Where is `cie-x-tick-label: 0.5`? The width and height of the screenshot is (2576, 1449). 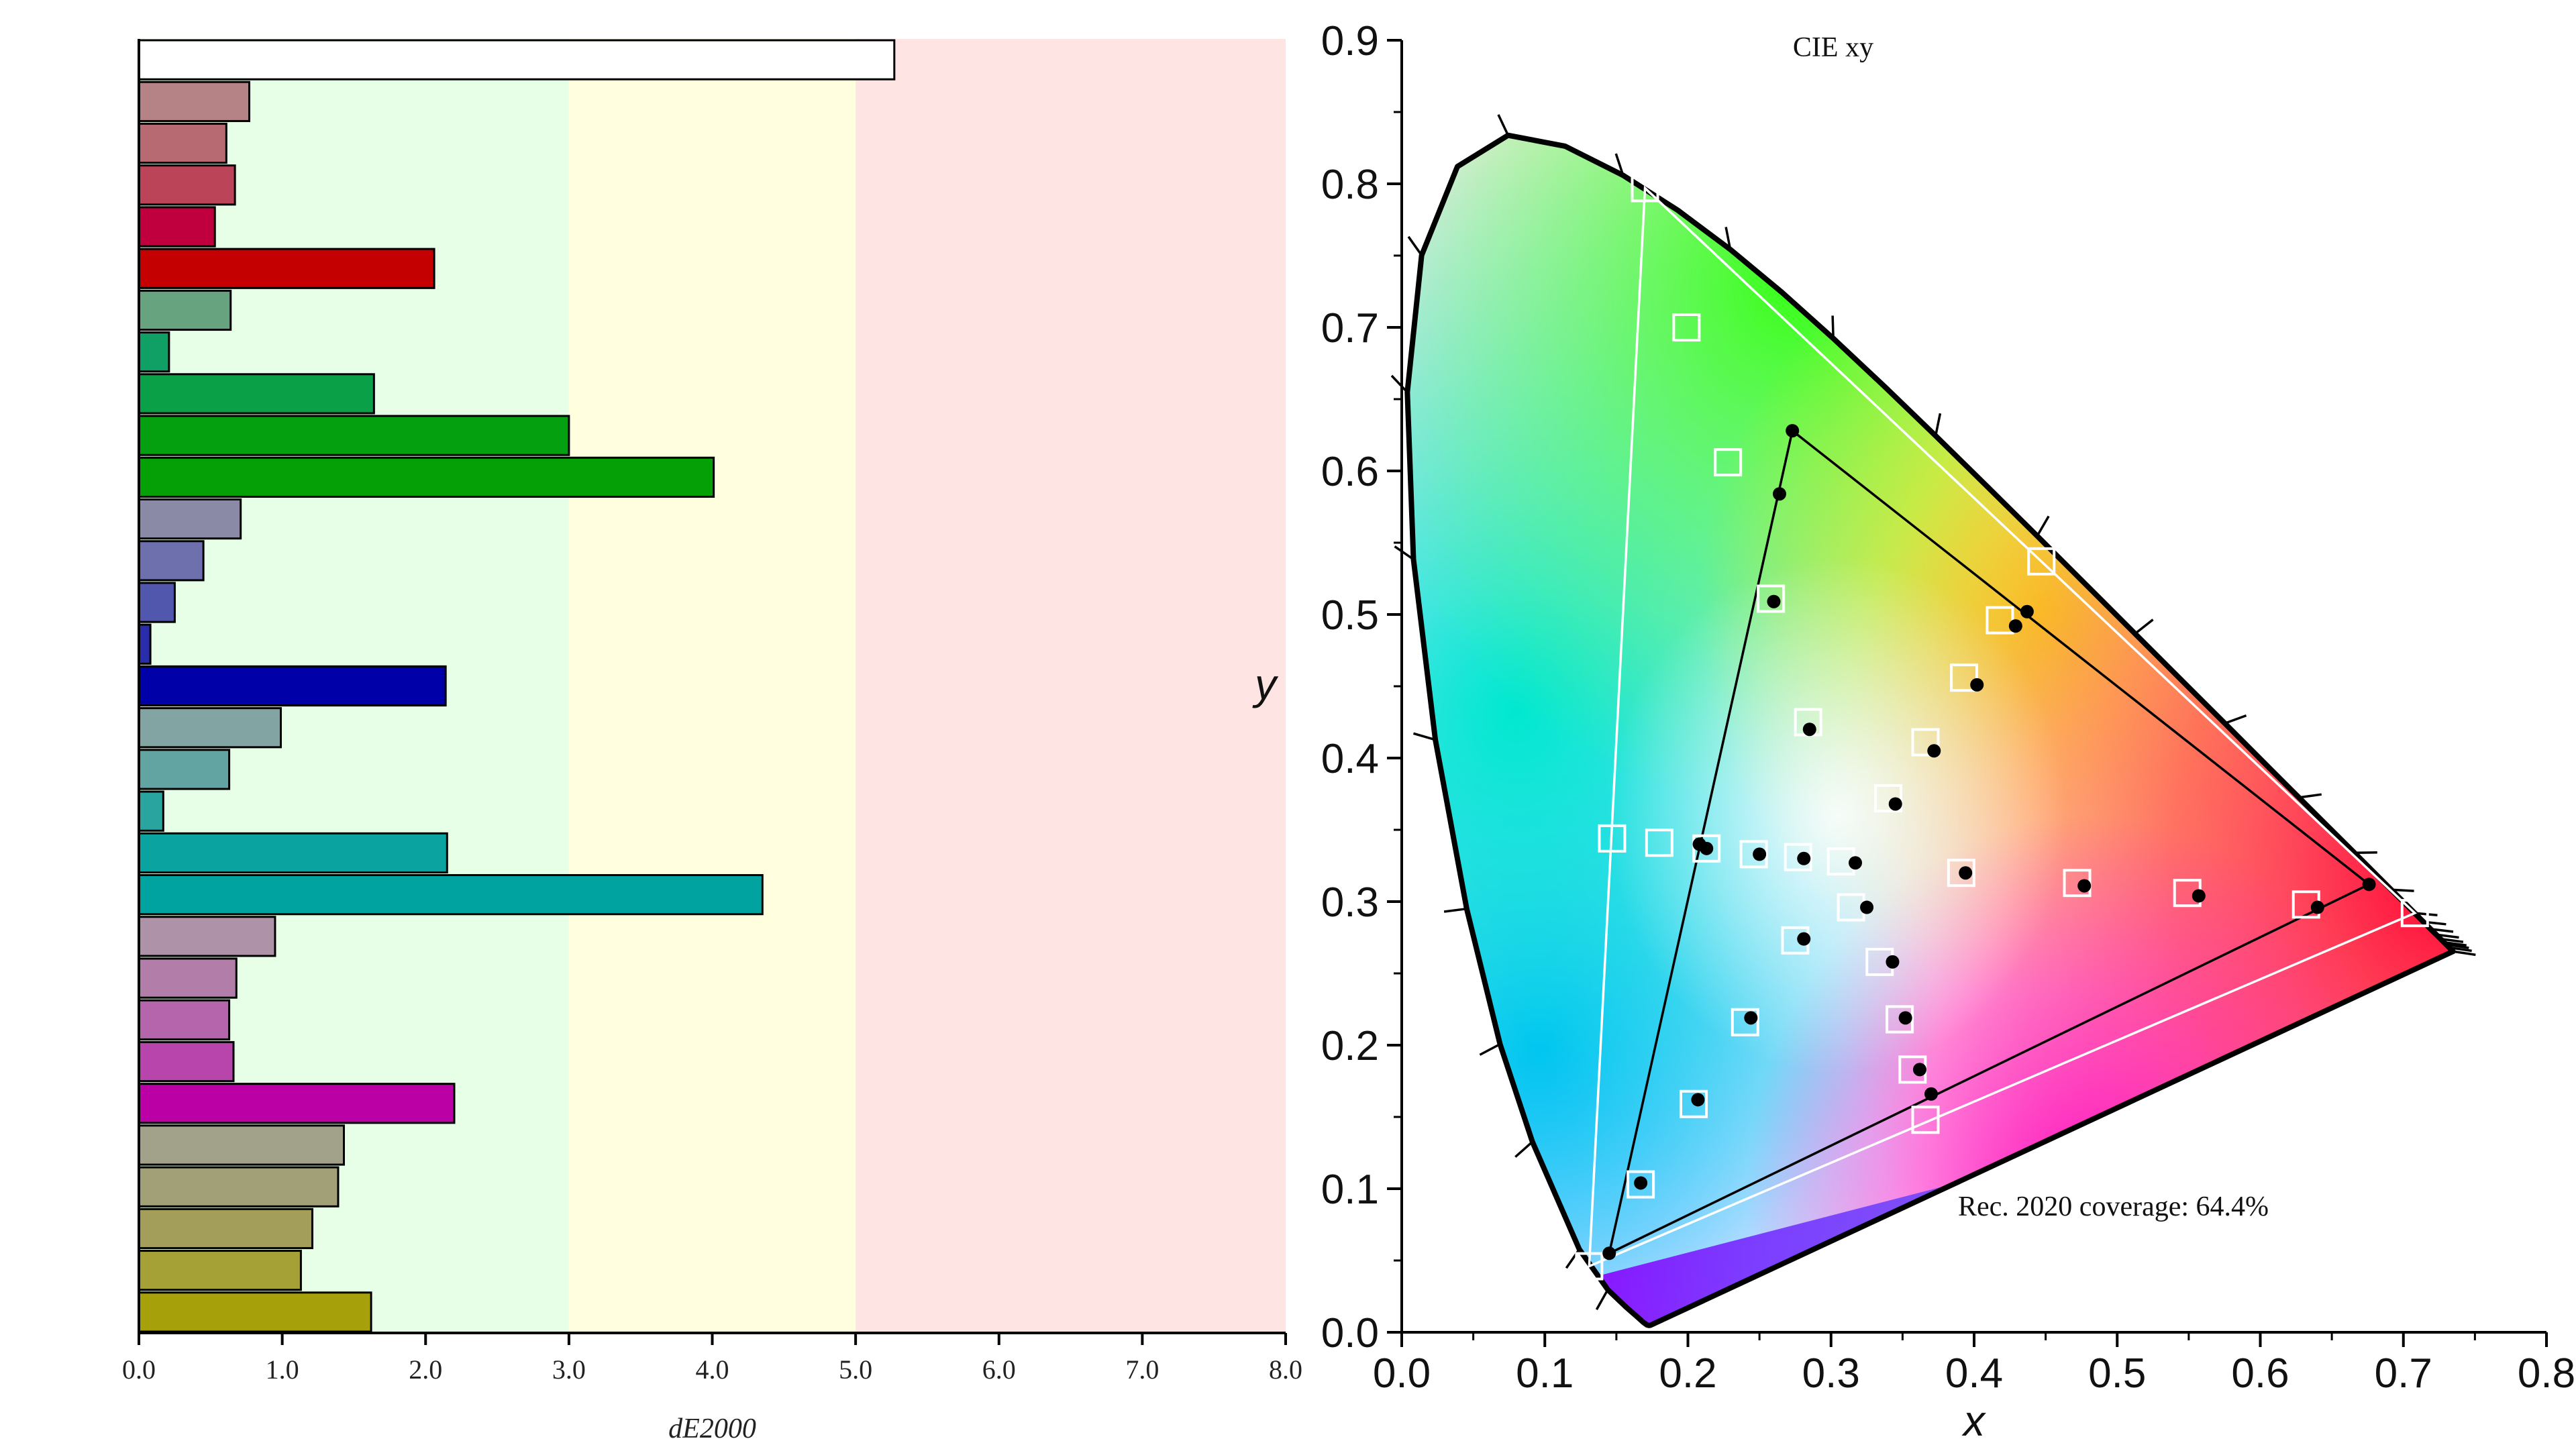
cie-x-tick-label: 0.5 is located at coordinates (2117, 1373).